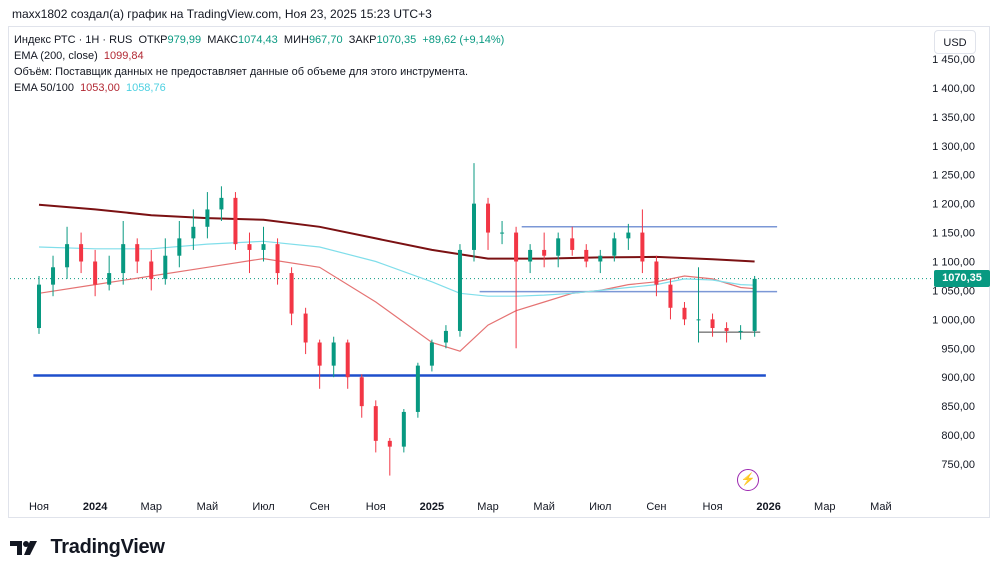  I want to click on x-tick-label: 2025, so click(432, 507).